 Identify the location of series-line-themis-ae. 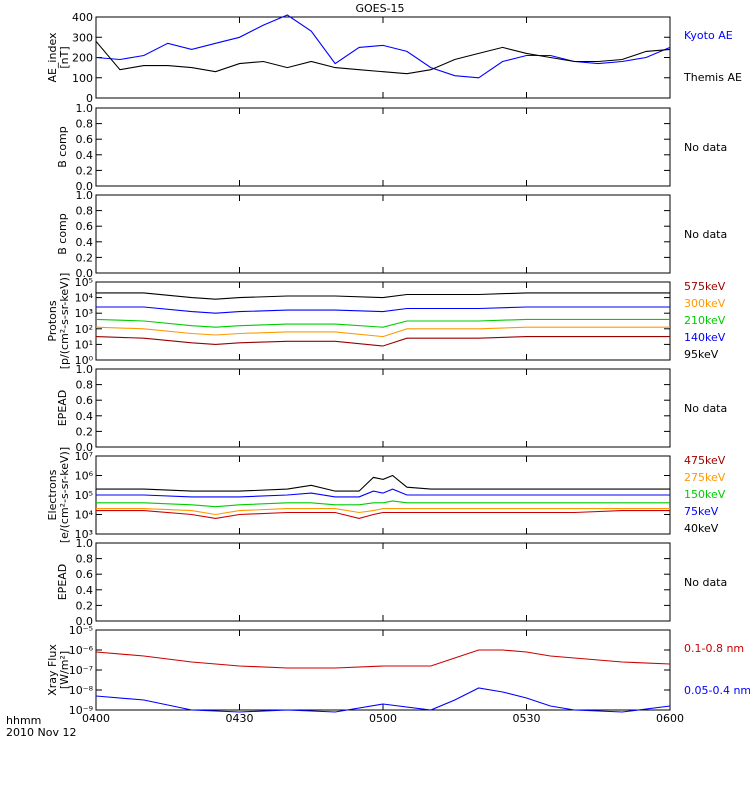
(383, 57).